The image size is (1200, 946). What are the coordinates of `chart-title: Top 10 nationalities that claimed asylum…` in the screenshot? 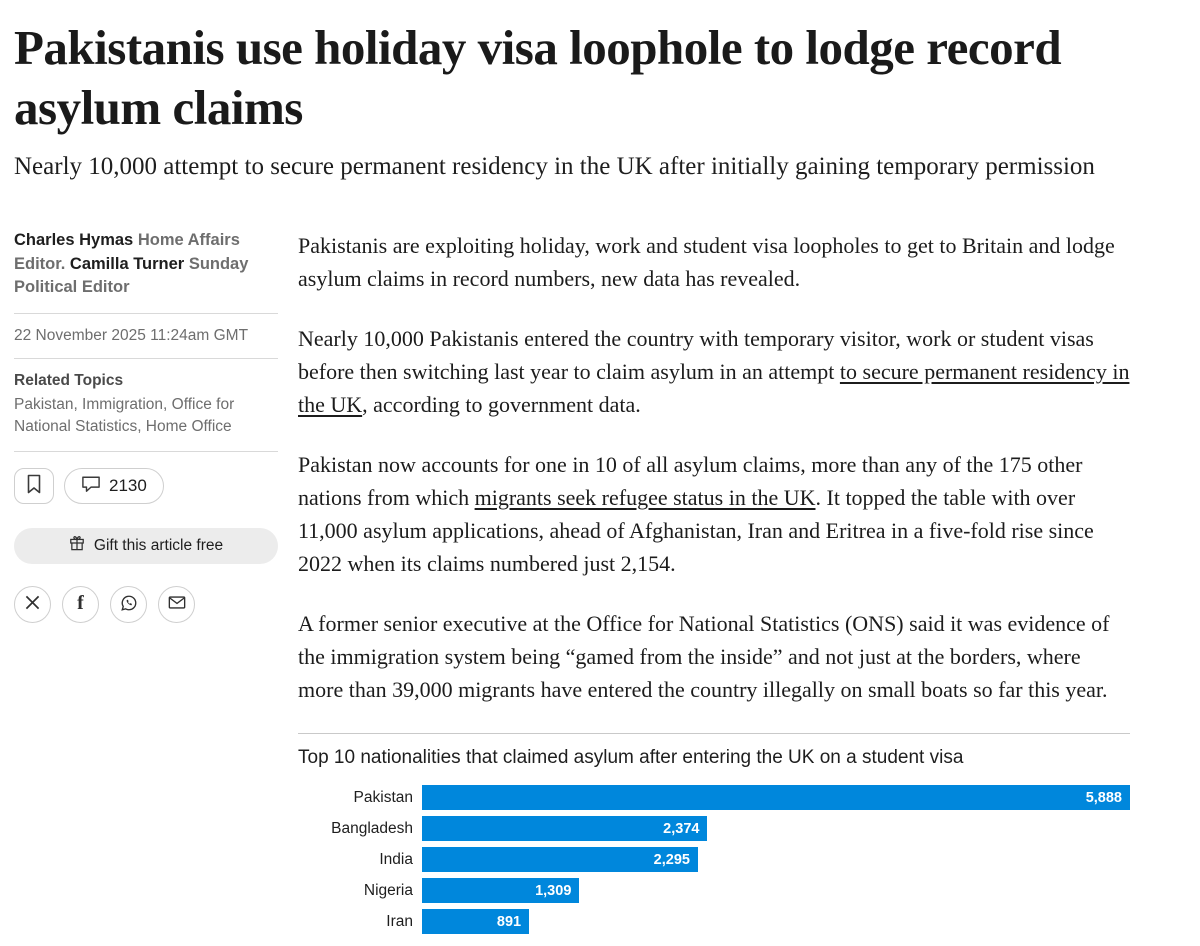 It's located at (631, 758).